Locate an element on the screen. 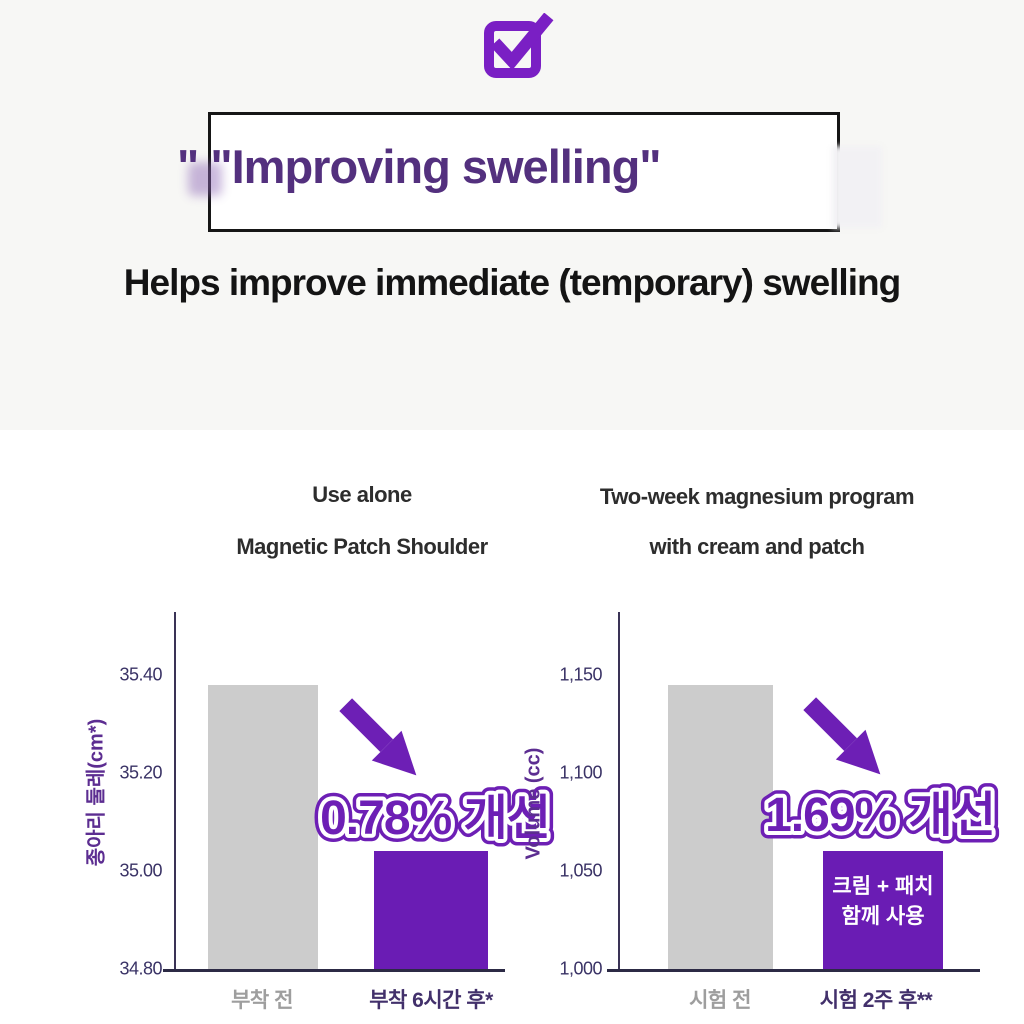 This screenshot has height=1024, width=1024. left-x-label-after: 부착 6시간 후* is located at coordinates (431, 1000).